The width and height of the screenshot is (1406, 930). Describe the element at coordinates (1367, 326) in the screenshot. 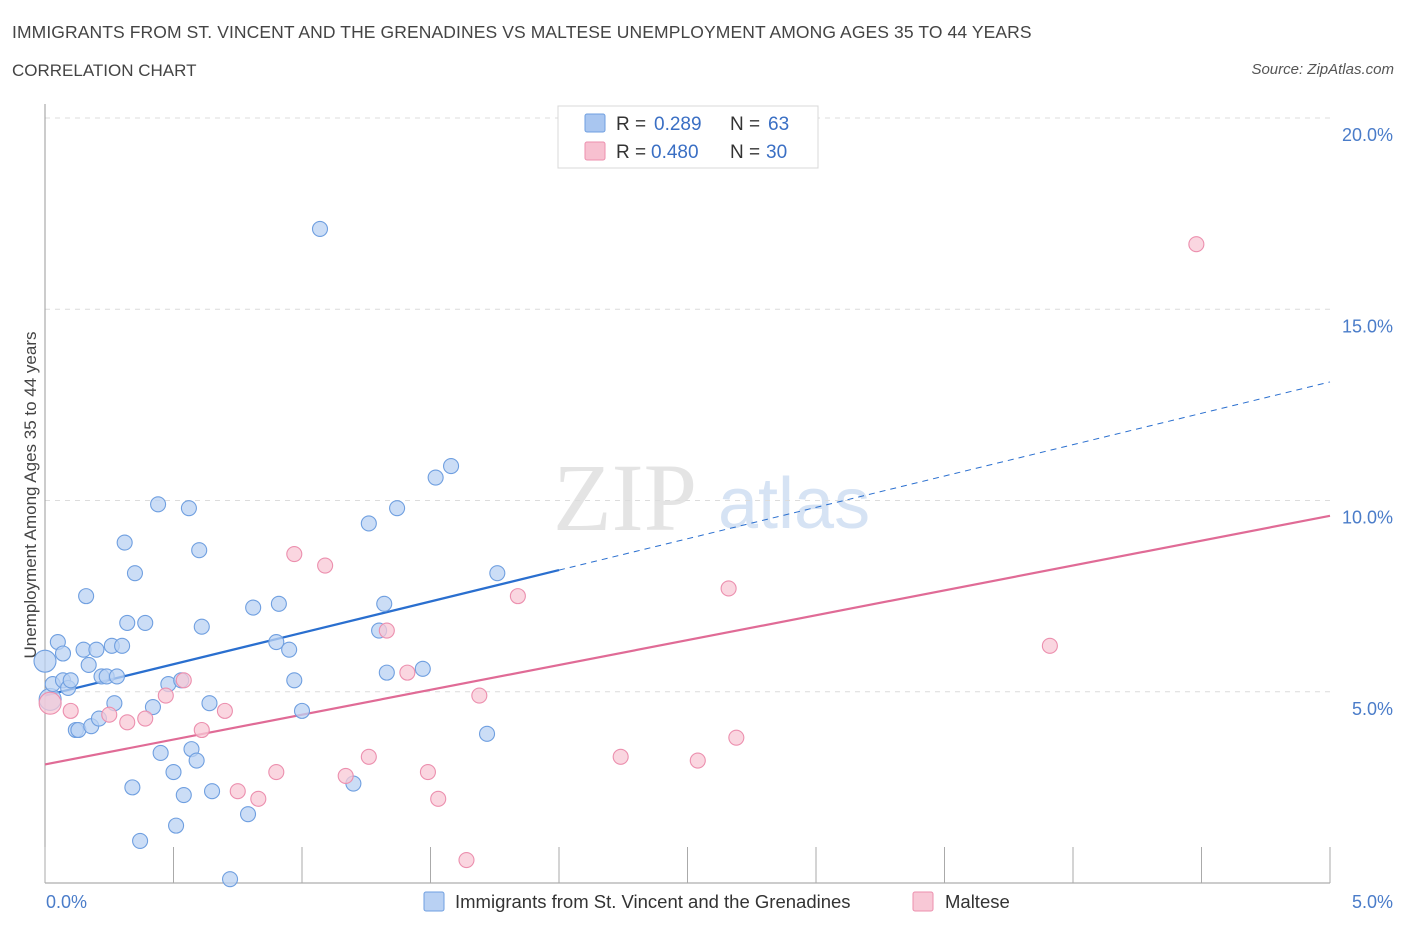

I see `y-tick-label-2: 15.0%` at that location.